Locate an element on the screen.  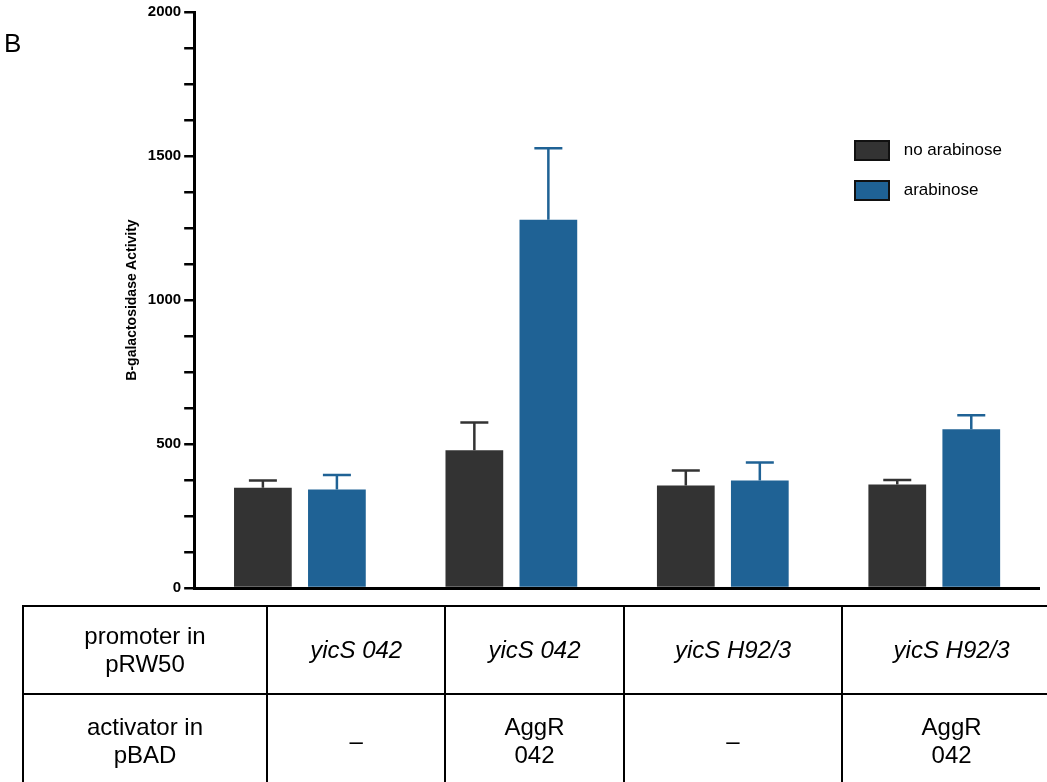
text: activator in pBAD is located at coordinates (145, 740).